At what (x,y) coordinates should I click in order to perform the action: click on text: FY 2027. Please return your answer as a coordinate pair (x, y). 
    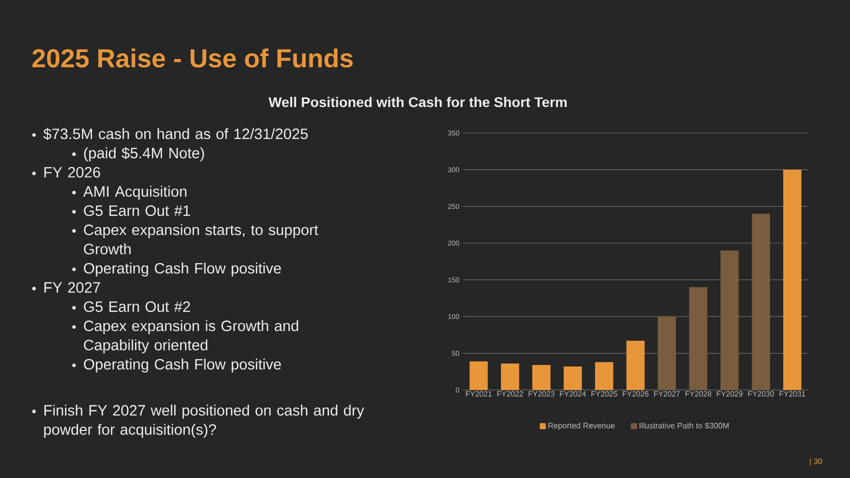
    Looking at the image, I should click on (72, 287).